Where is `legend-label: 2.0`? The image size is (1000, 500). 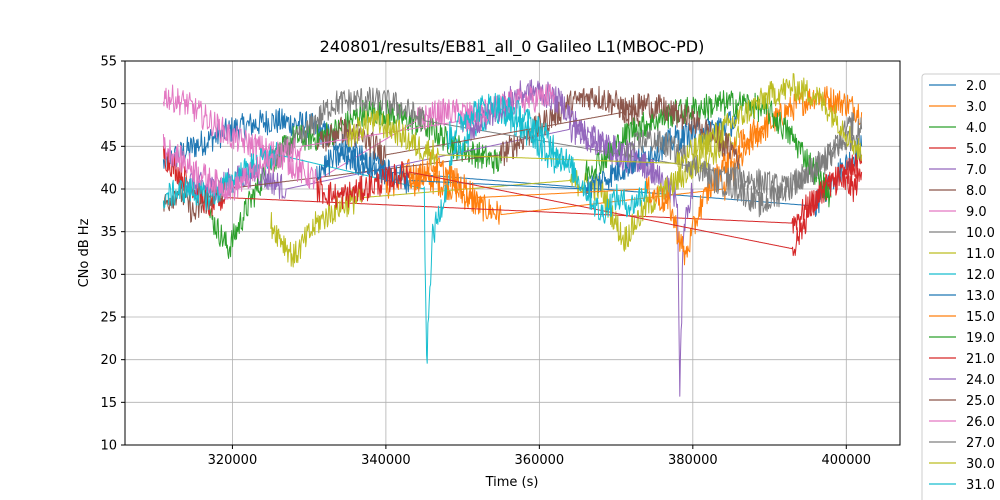
legend-label: 2.0 is located at coordinates (976, 86).